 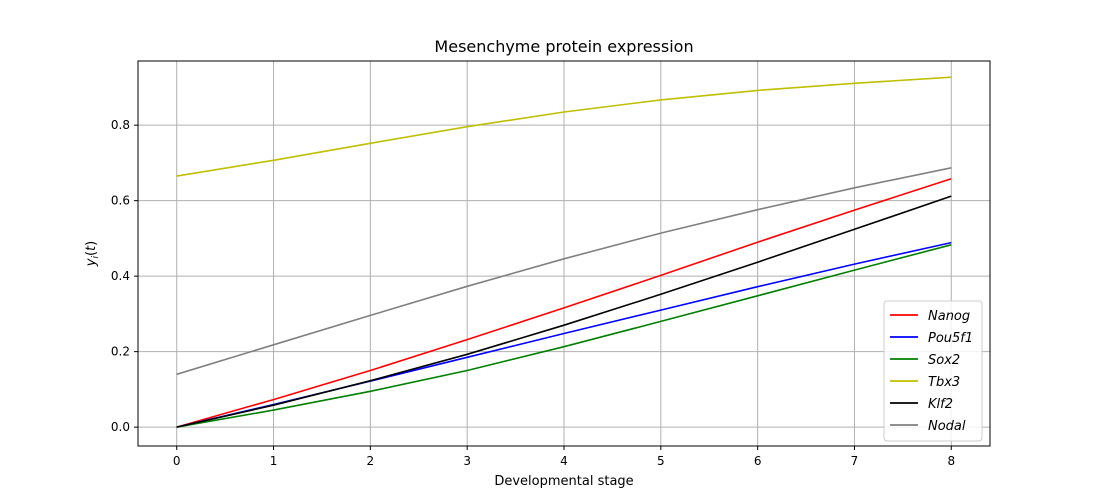 What do you see at coordinates (120, 201) in the screenshot?
I see `y-tick-label: 0.6` at bounding box center [120, 201].